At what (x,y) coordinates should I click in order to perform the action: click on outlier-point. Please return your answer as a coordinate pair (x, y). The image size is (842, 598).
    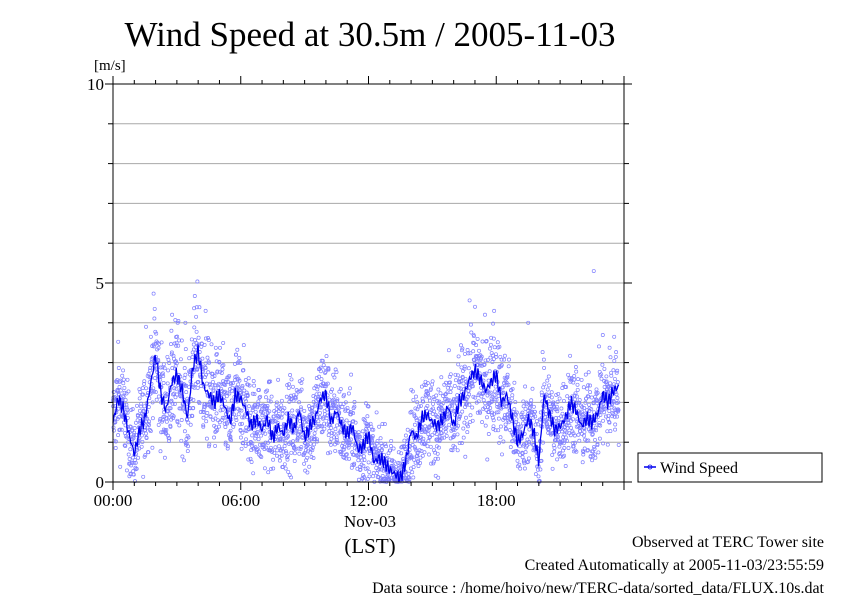
    Looking at the image, I should click on (494, 310).